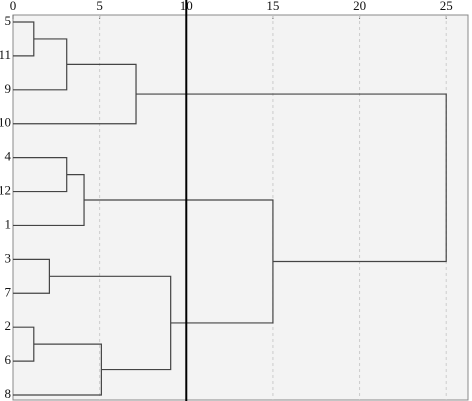 This screenshot has width=472, height=401. What do you see at coordinates (8, 291) in the screenshot?
I see `leaf-label: 7` at bounding box center [8, 291].